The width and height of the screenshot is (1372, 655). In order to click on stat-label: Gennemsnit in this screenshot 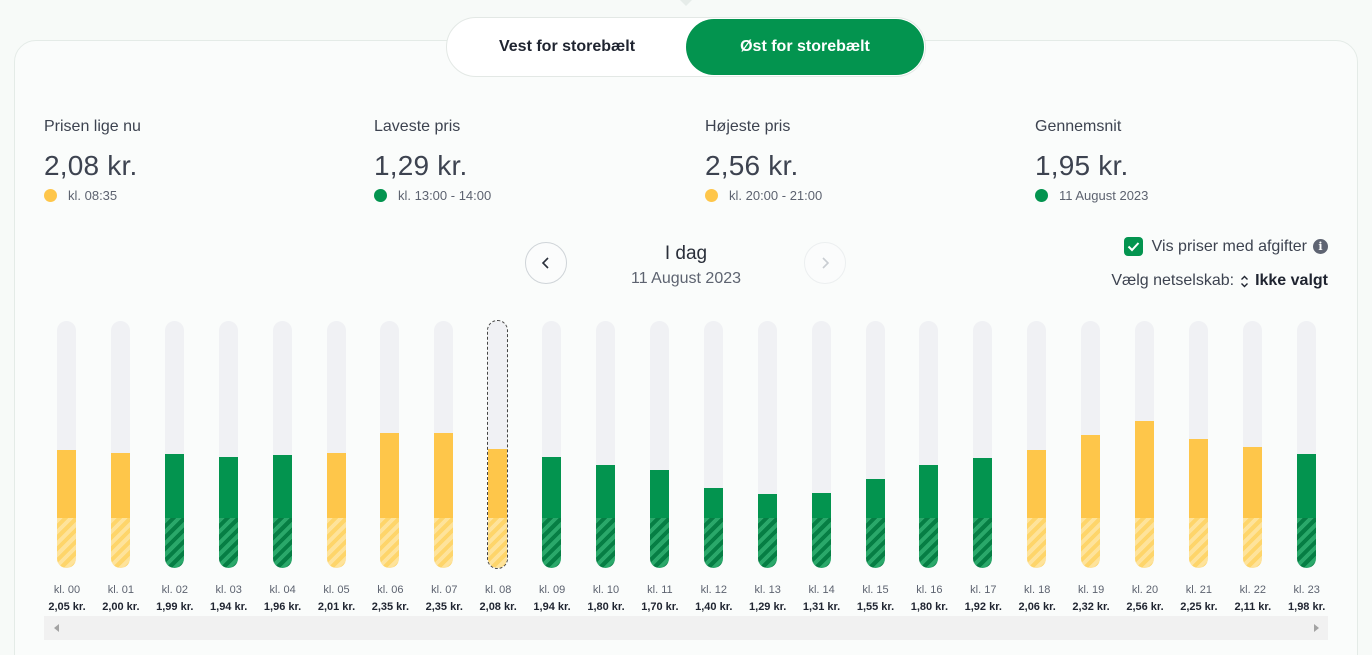, I will do `click(1078, 126)`.